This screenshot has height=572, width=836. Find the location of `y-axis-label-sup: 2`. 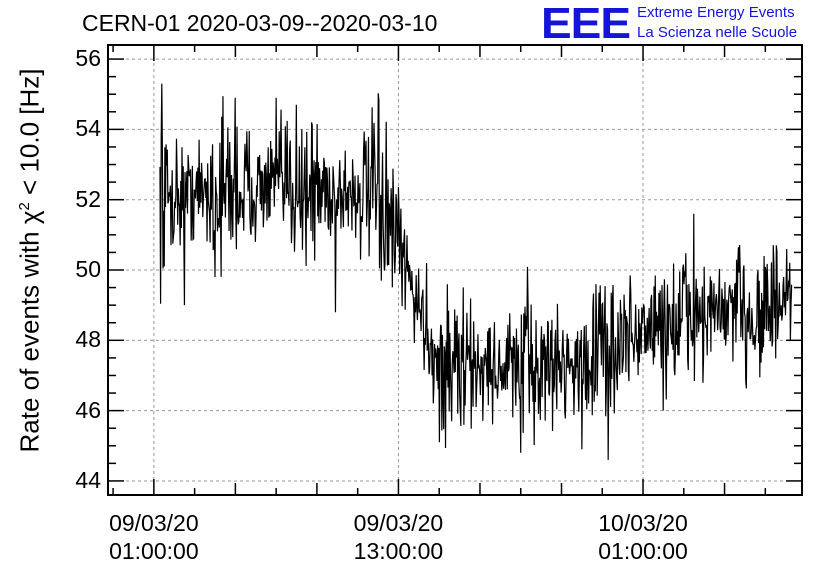

y-axis-label-sup: 2 is located at coordinates (24, 206).